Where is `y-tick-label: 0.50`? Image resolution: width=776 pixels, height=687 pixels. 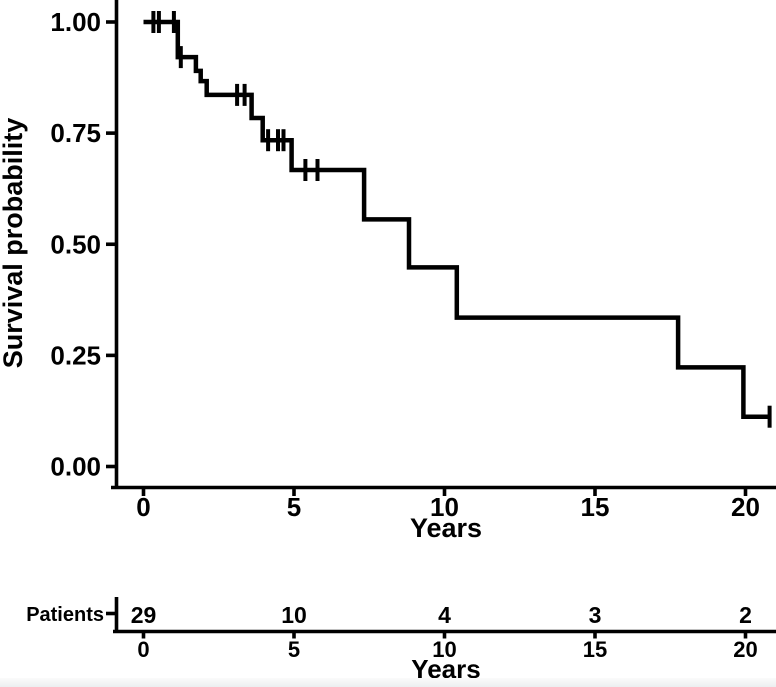 y-tick-label: 0.50 is located at coordinates (75, 244).